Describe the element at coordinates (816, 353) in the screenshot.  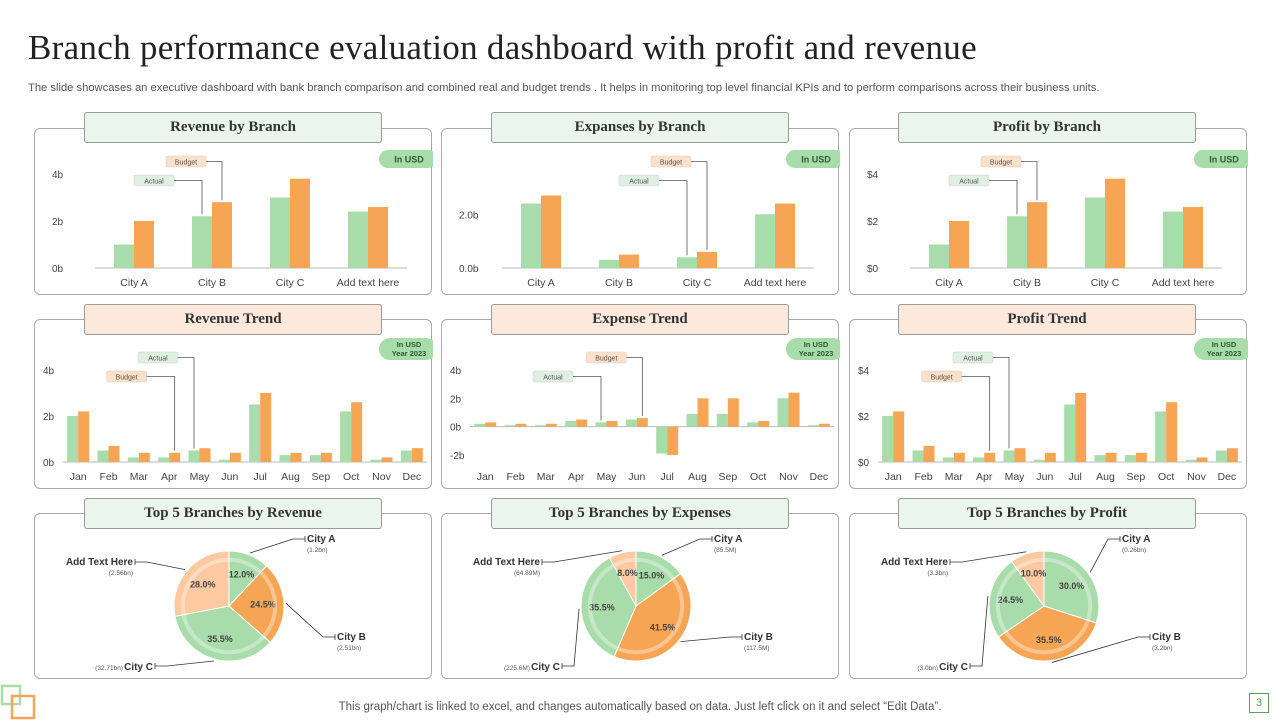
I see `unit-badge-label: Year 2023` at that location.